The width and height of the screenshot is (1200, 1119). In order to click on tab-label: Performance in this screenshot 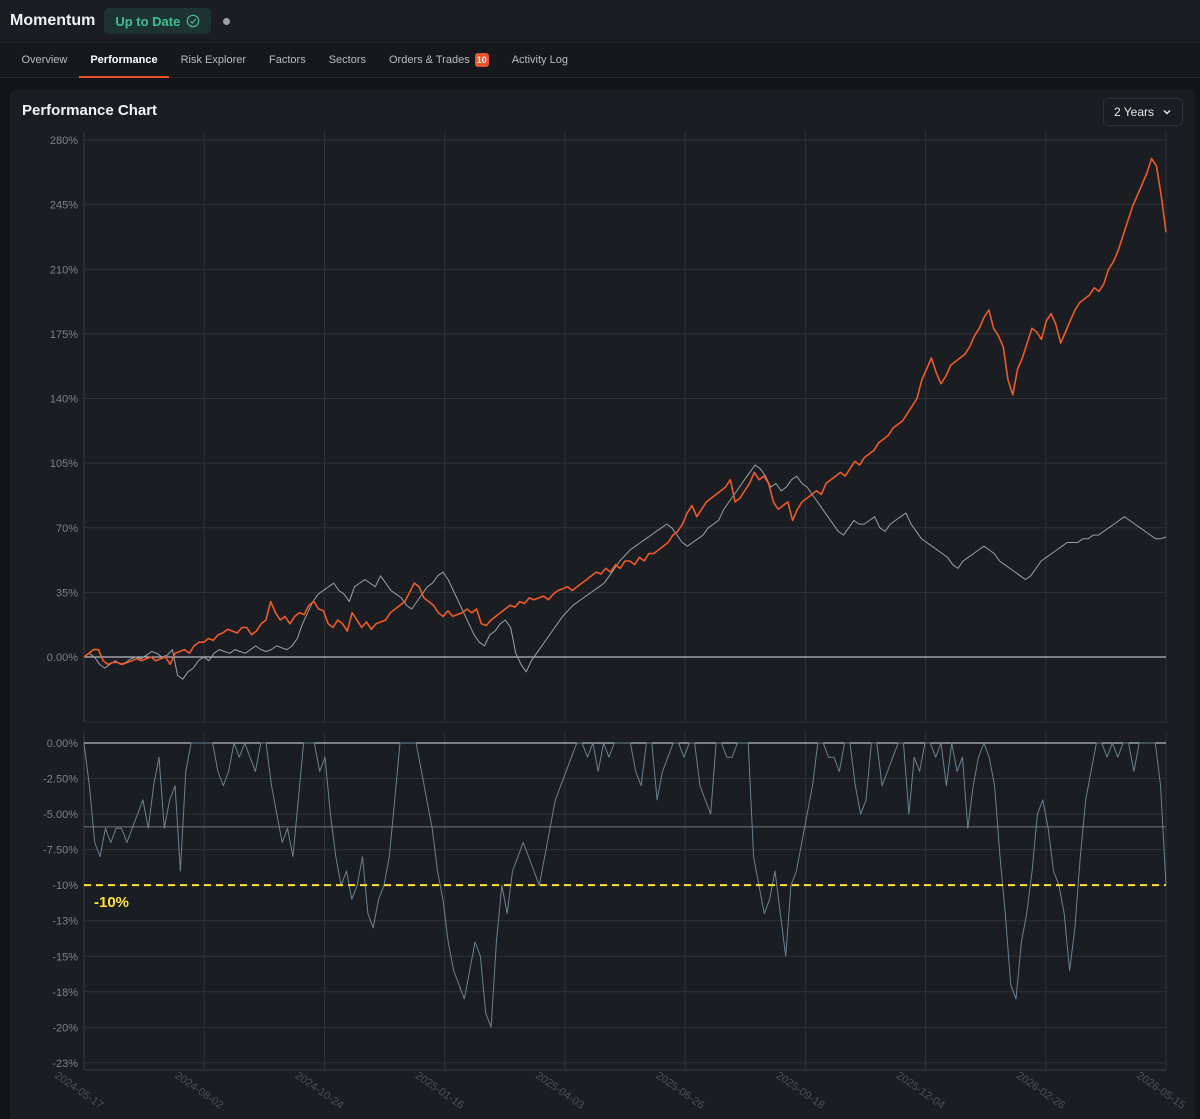, I will do `click(124, 60)`.